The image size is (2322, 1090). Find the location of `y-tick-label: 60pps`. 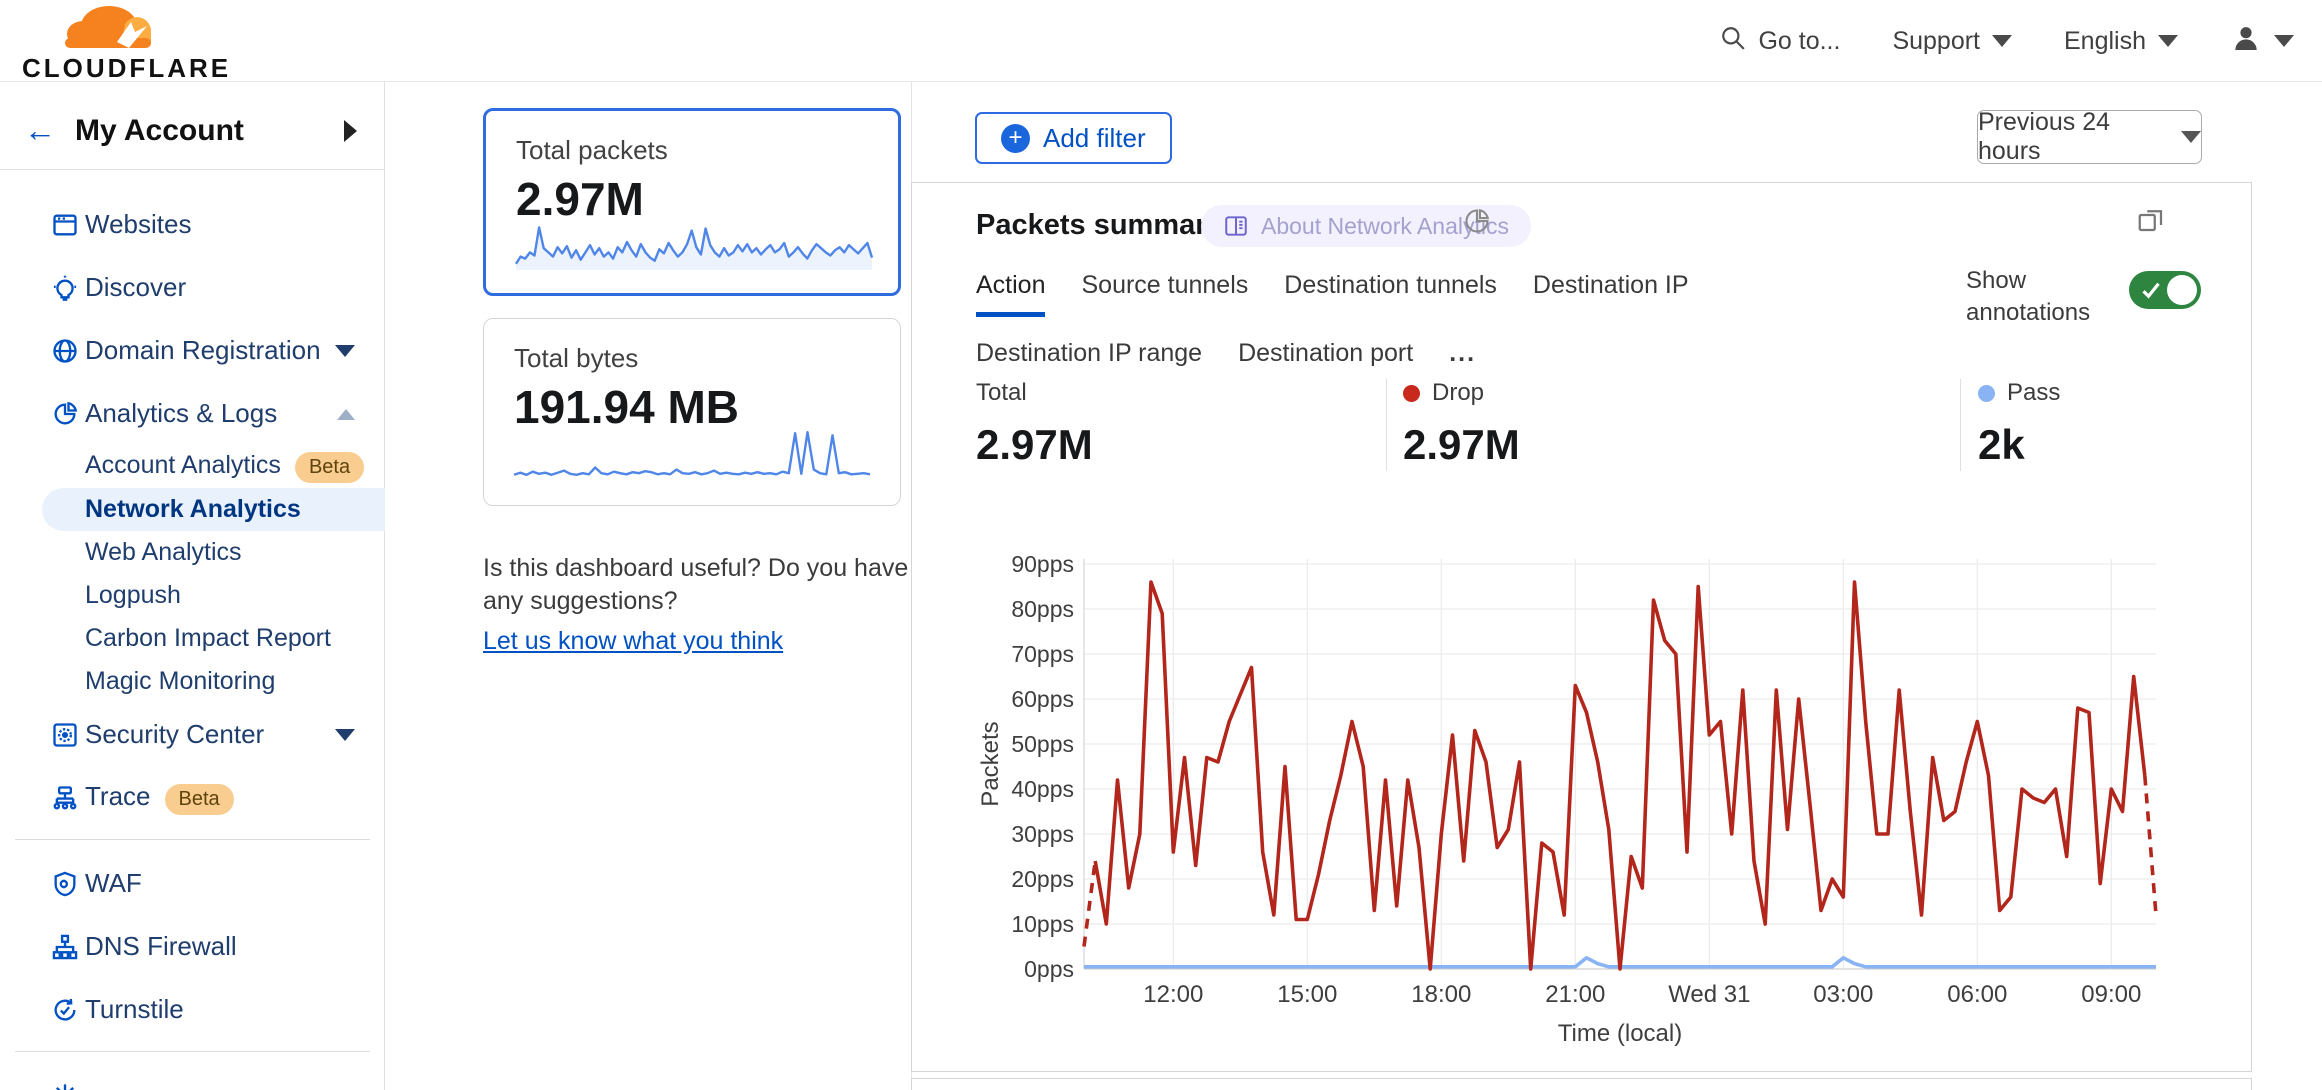

y-tick-label: 60pps is located at coordinates (1042, 699).